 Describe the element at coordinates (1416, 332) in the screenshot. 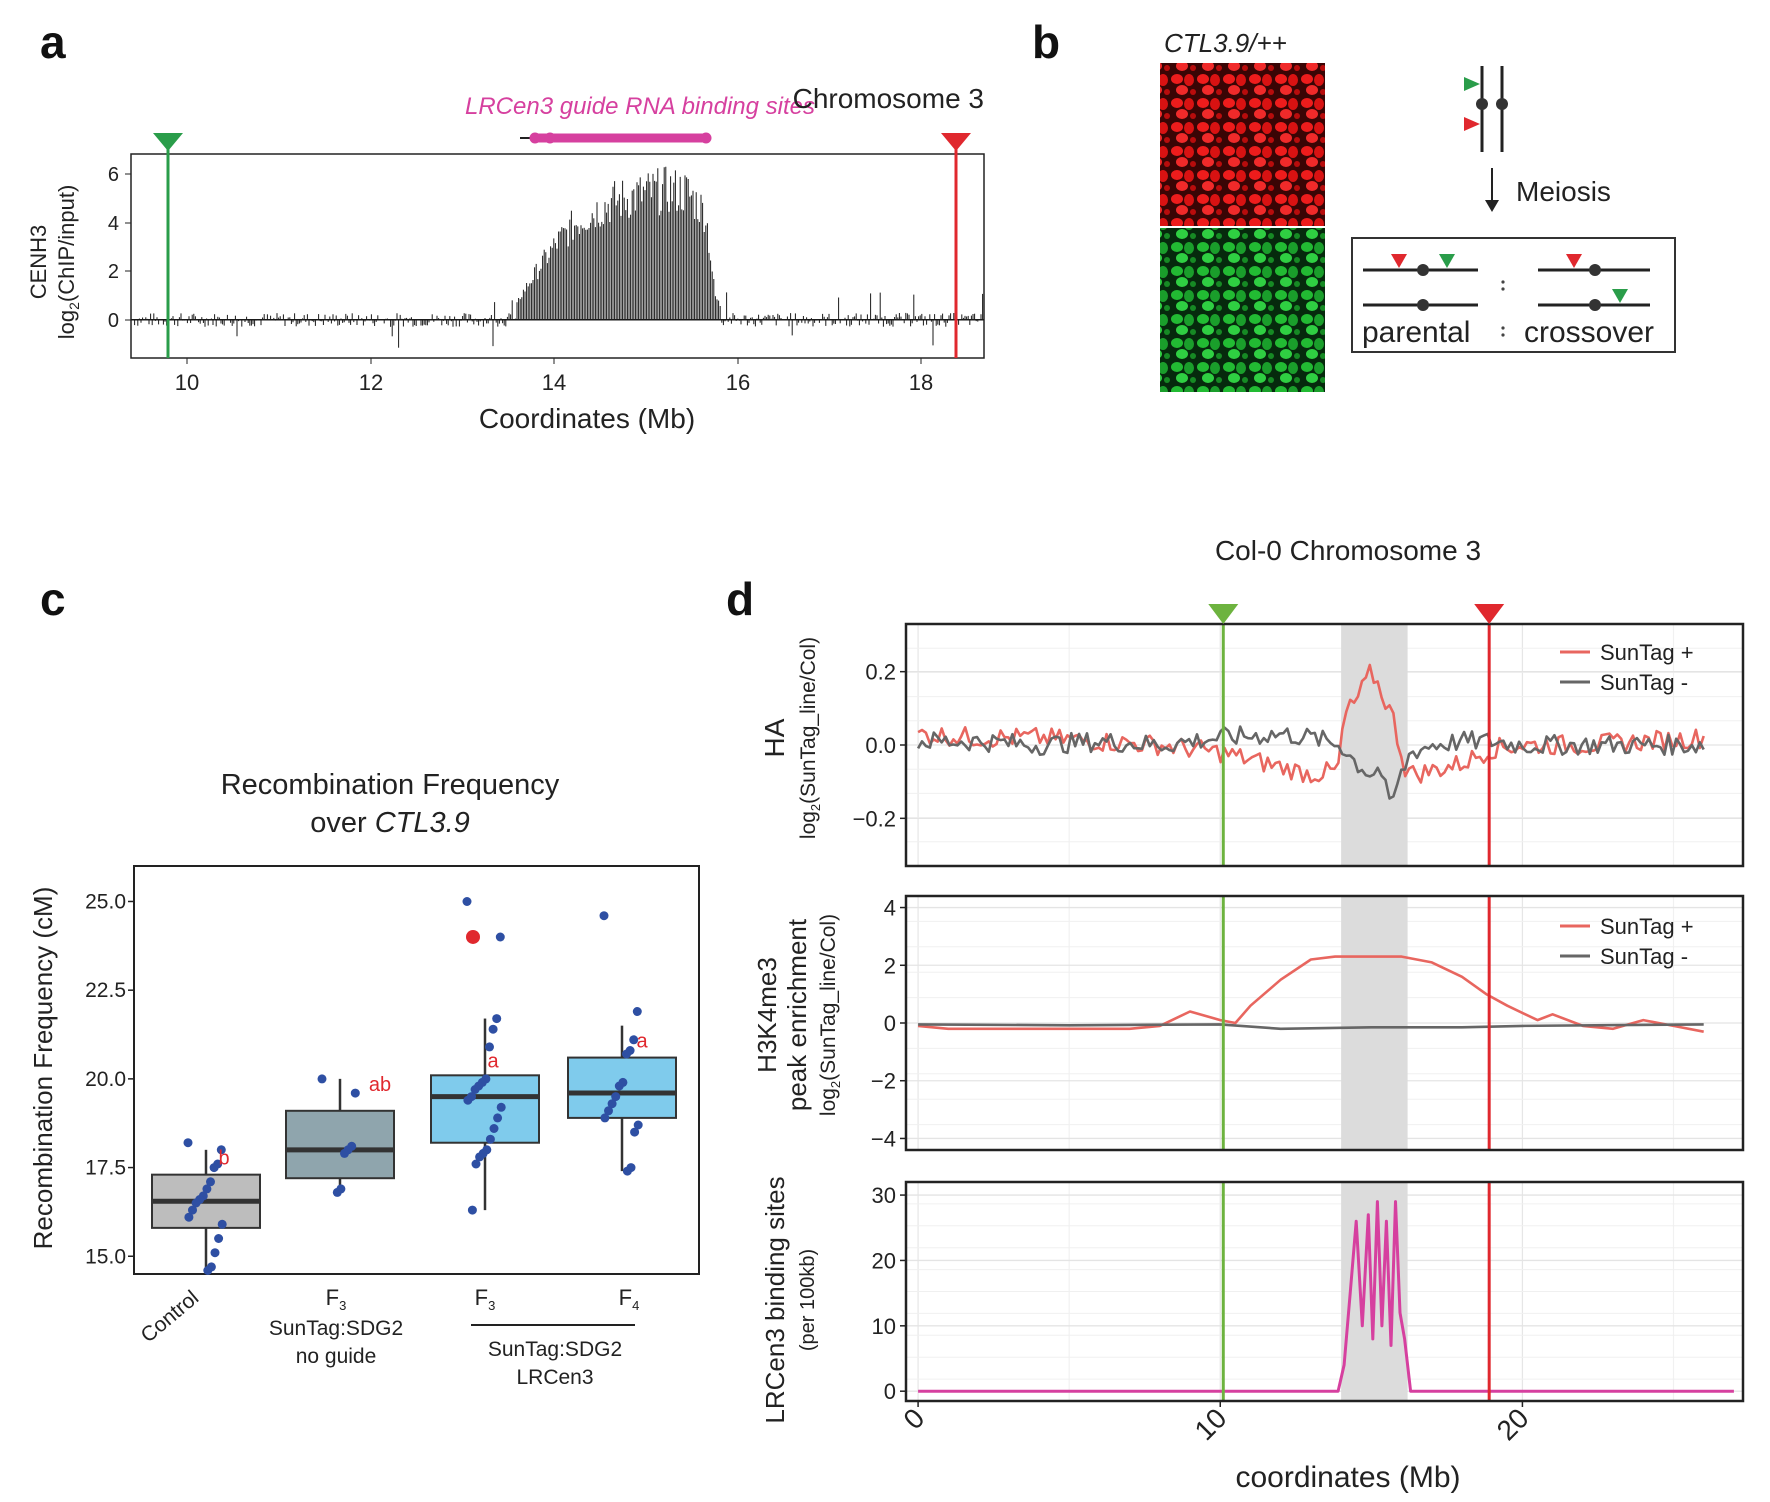

I see `parental-label: parental` at that location.